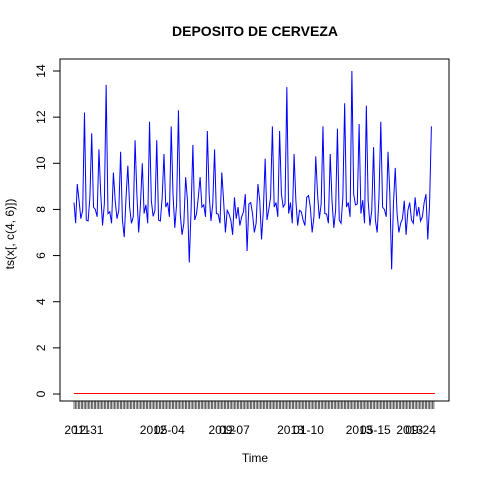  Describe the element at coordinates (41, 393) in the screenshot. I see `y-tick-label: 0` at that location.